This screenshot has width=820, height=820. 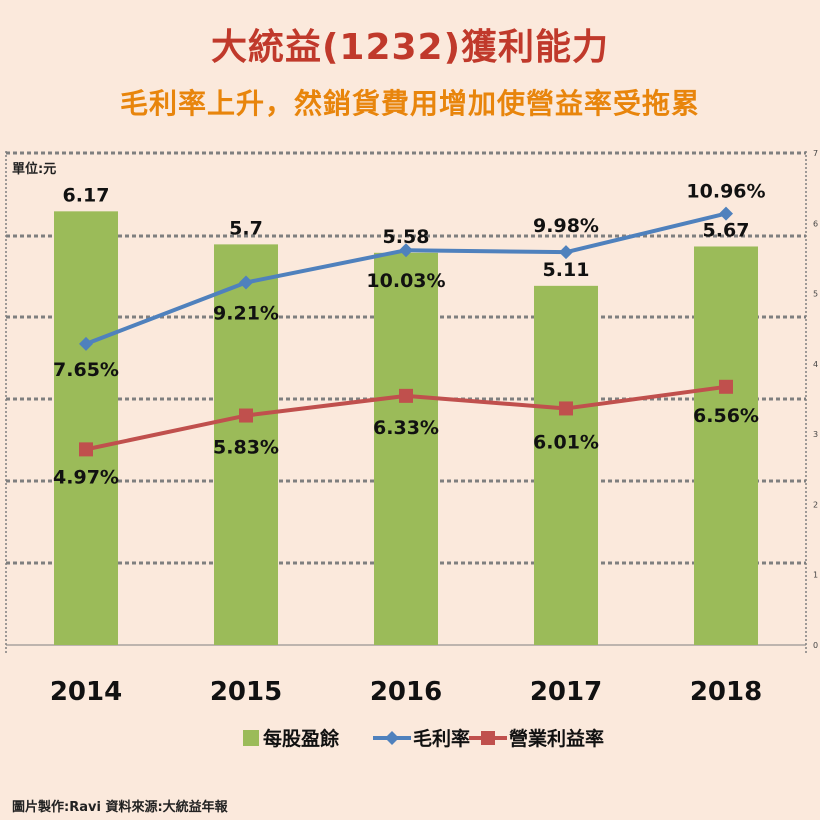 I want to click on y-tick-label-4: 4, so click(x=815, y=364).